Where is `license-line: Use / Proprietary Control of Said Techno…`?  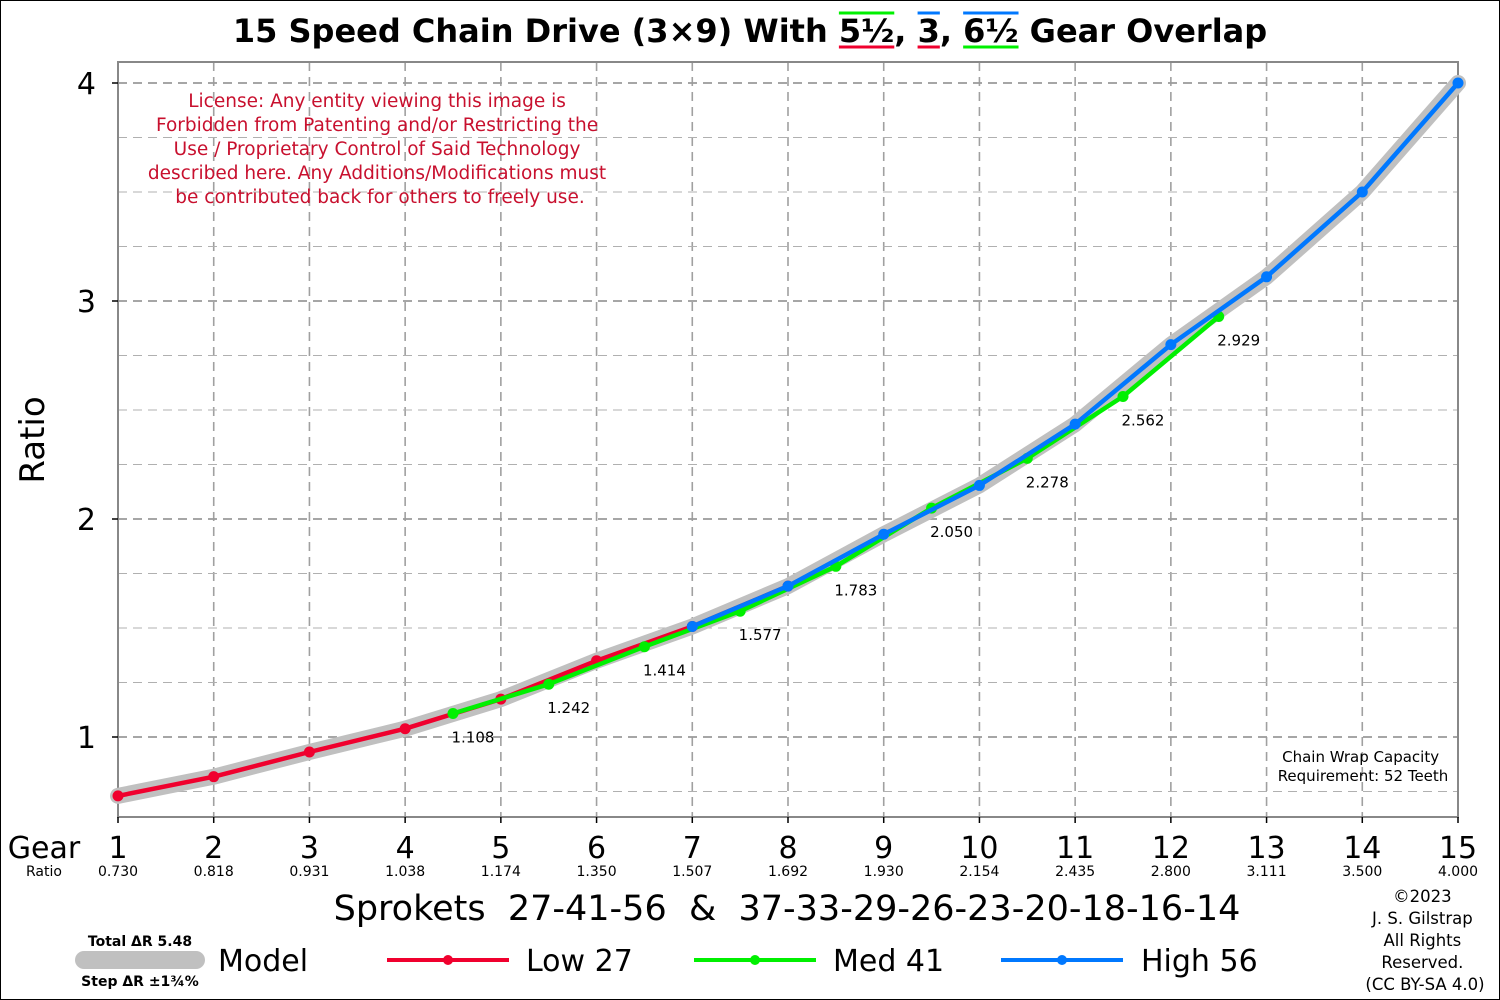 license-line: Use / Proprietary Control of Said Techno… is located at coordinates (377, 149).